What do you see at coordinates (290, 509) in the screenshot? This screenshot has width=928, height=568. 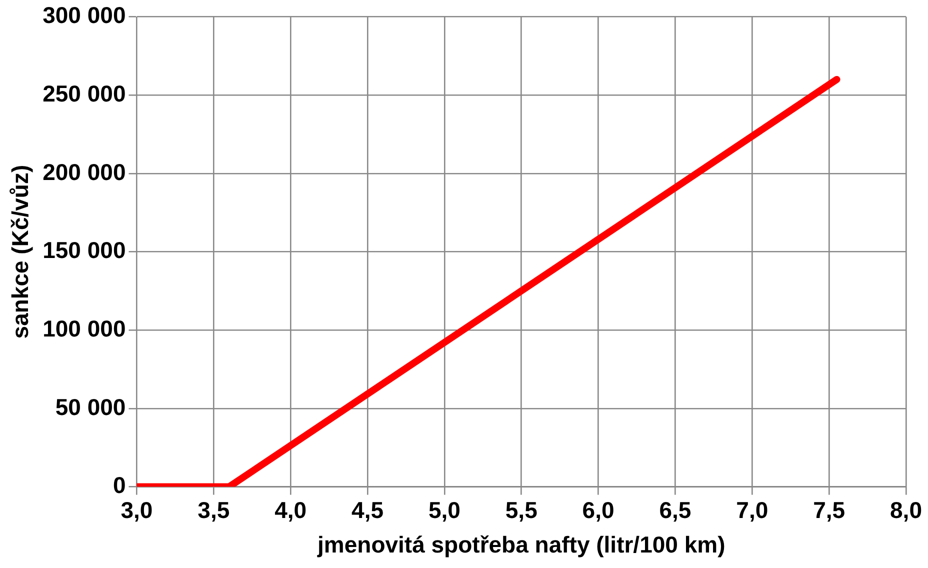 I see `x-tick-label: 4,0` at bounding box center [290, 509].